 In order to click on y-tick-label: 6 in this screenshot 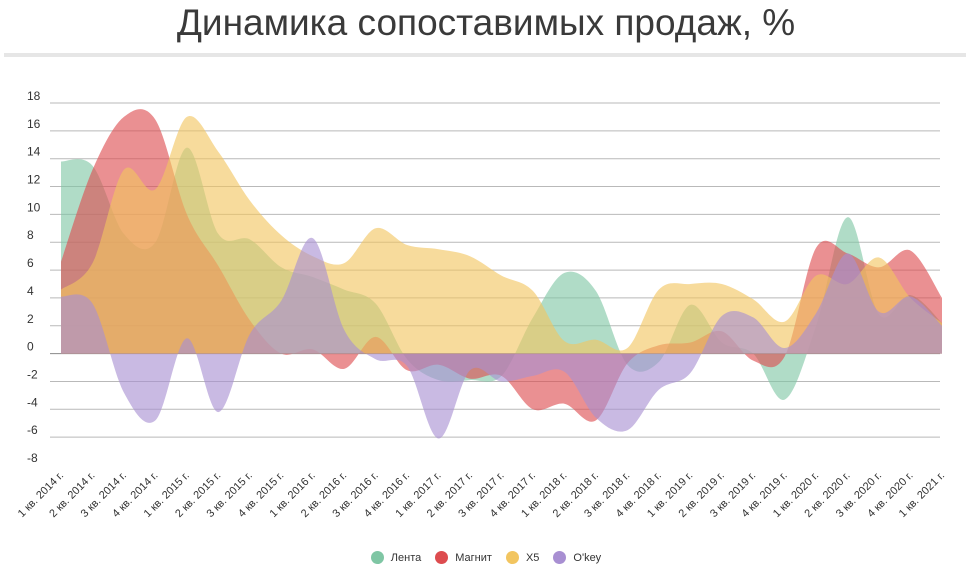, I will do `click(30, 263)`.